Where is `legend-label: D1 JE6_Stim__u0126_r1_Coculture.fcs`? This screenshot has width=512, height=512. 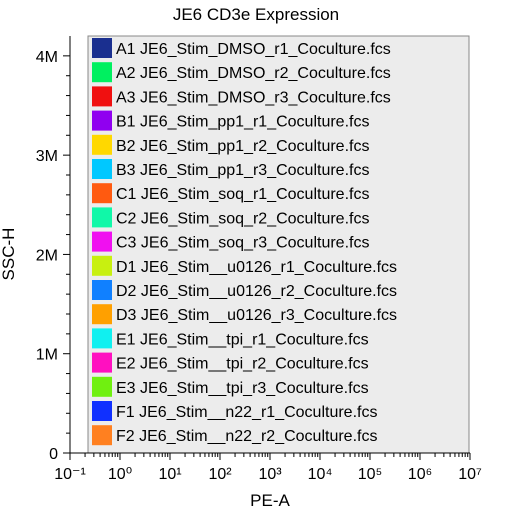
legend-label: D1 JE6_Stim__u0126_r1_Coculture.fcs is located at coordinates (256, 267).